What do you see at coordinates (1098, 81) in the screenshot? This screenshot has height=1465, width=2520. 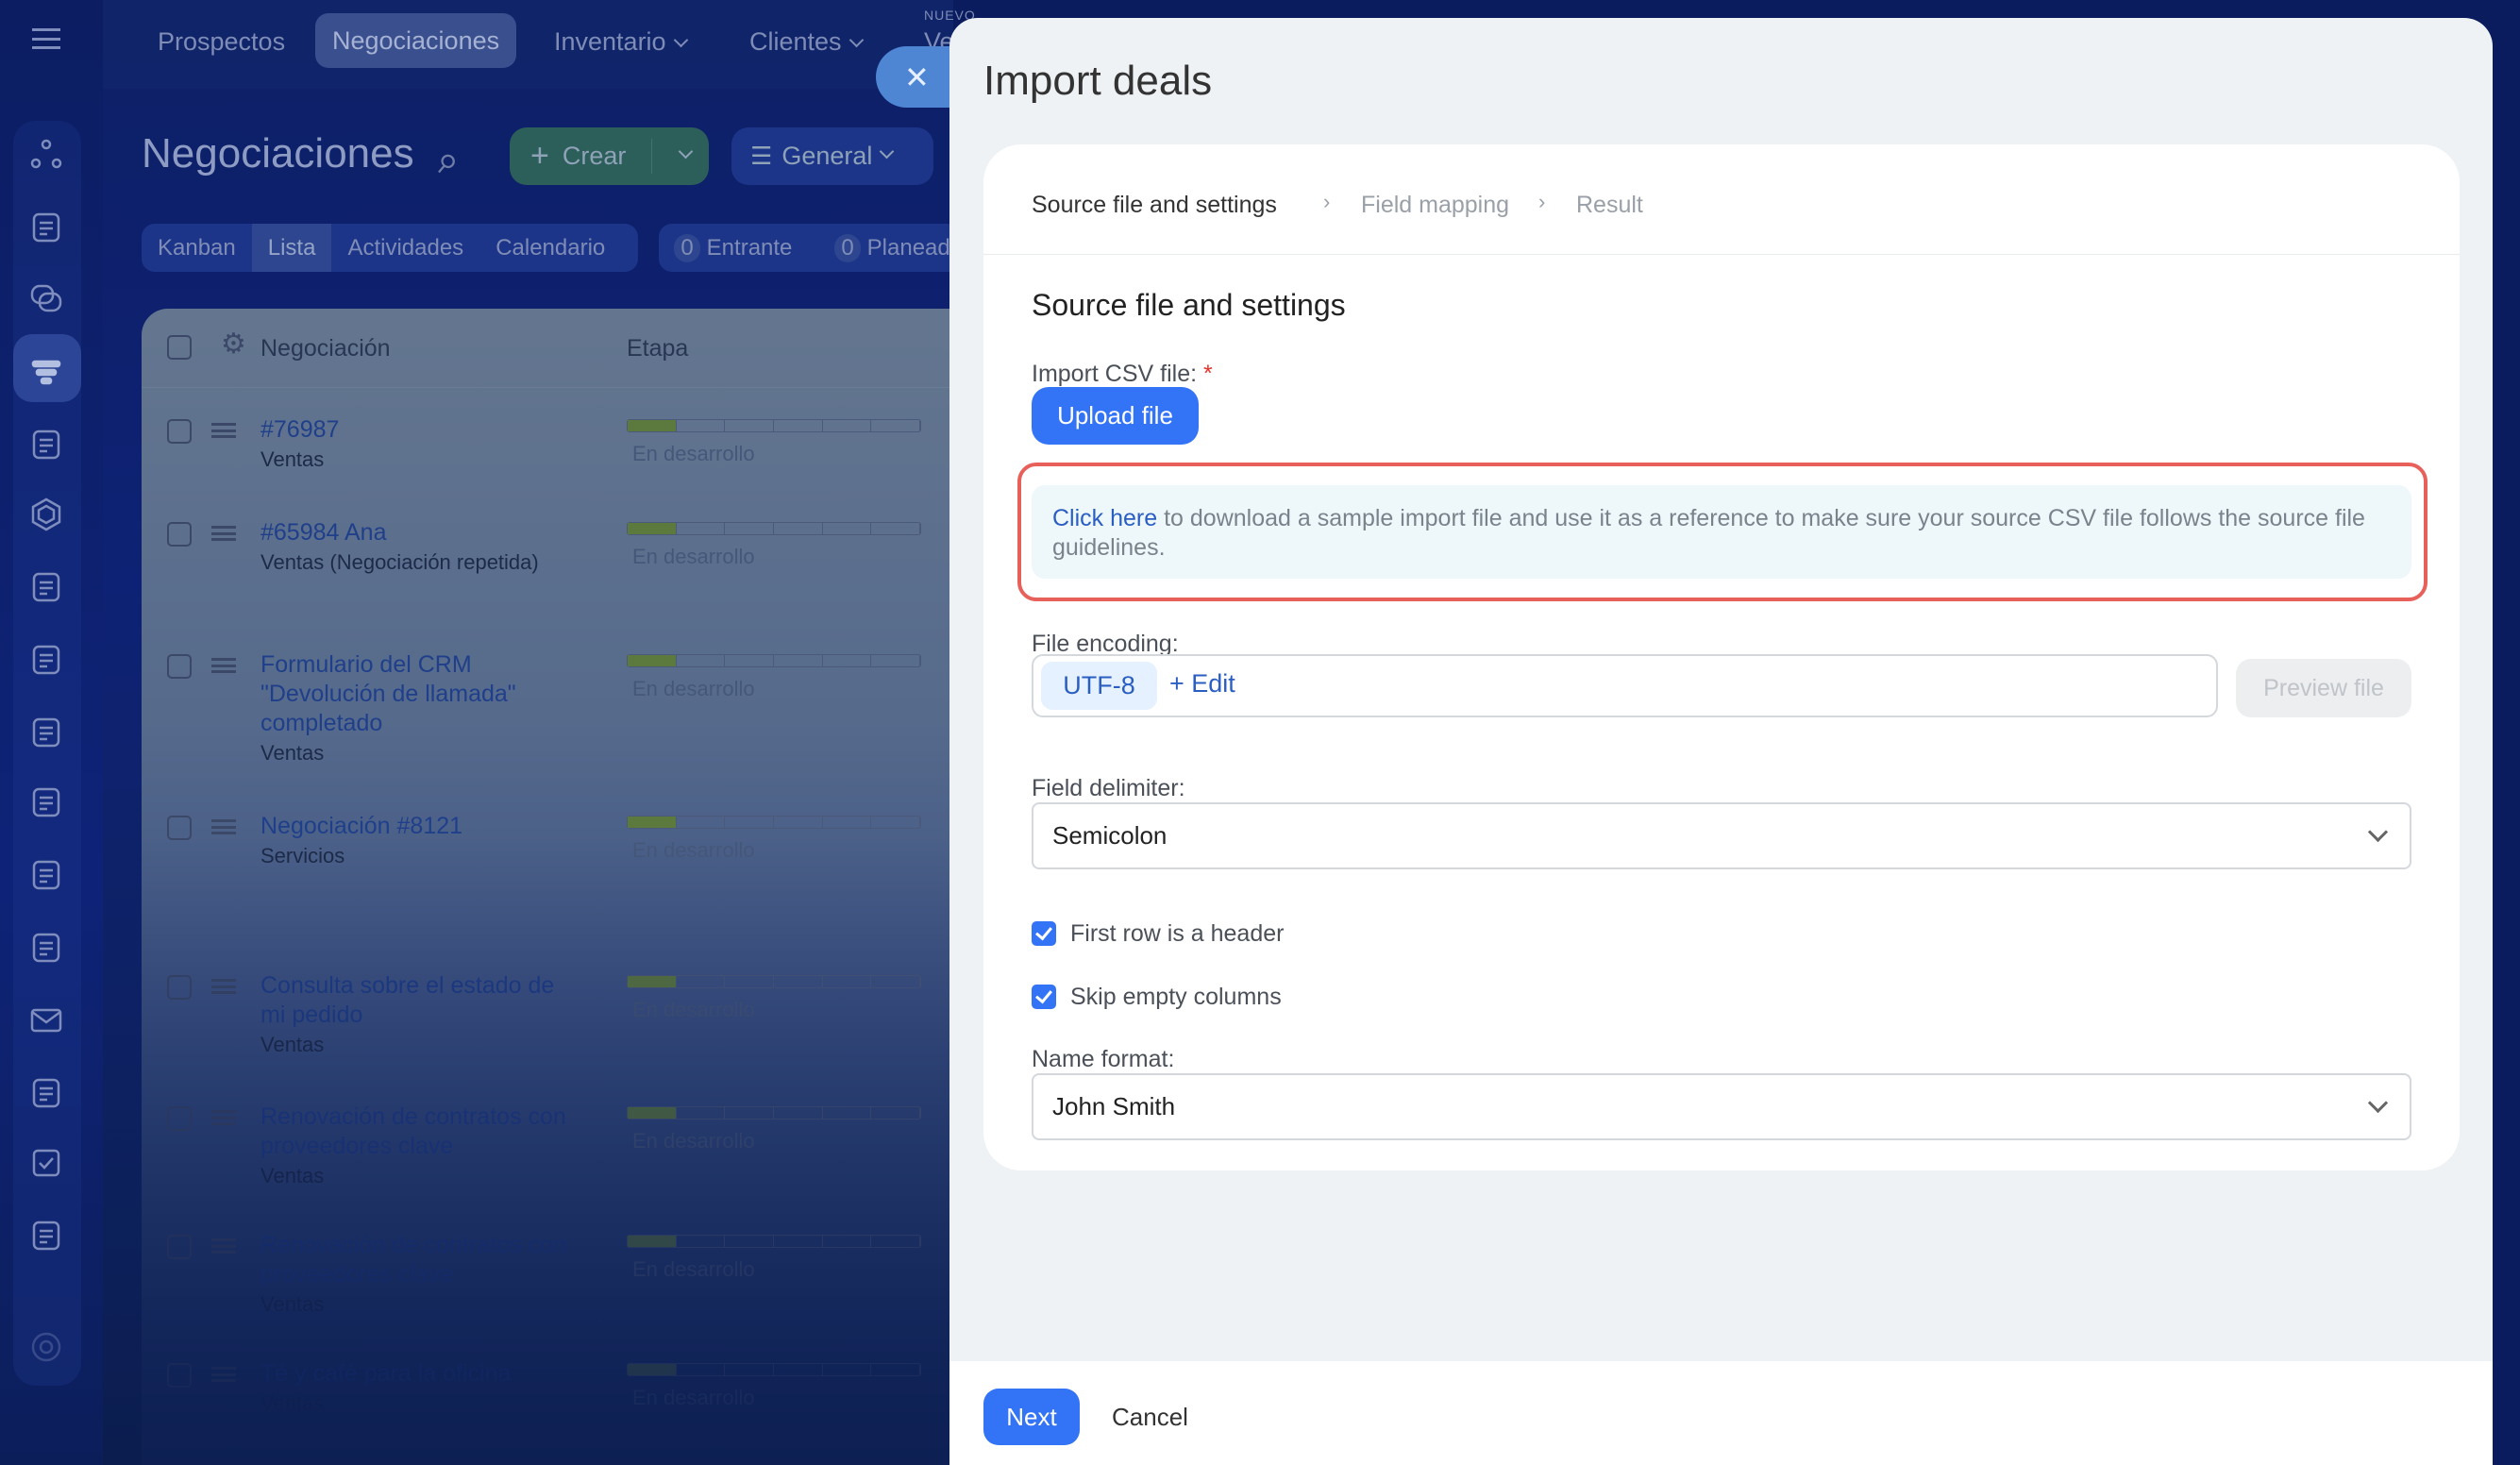 I see `dialog-title: Import deals` at bounding box center [1098, 81].